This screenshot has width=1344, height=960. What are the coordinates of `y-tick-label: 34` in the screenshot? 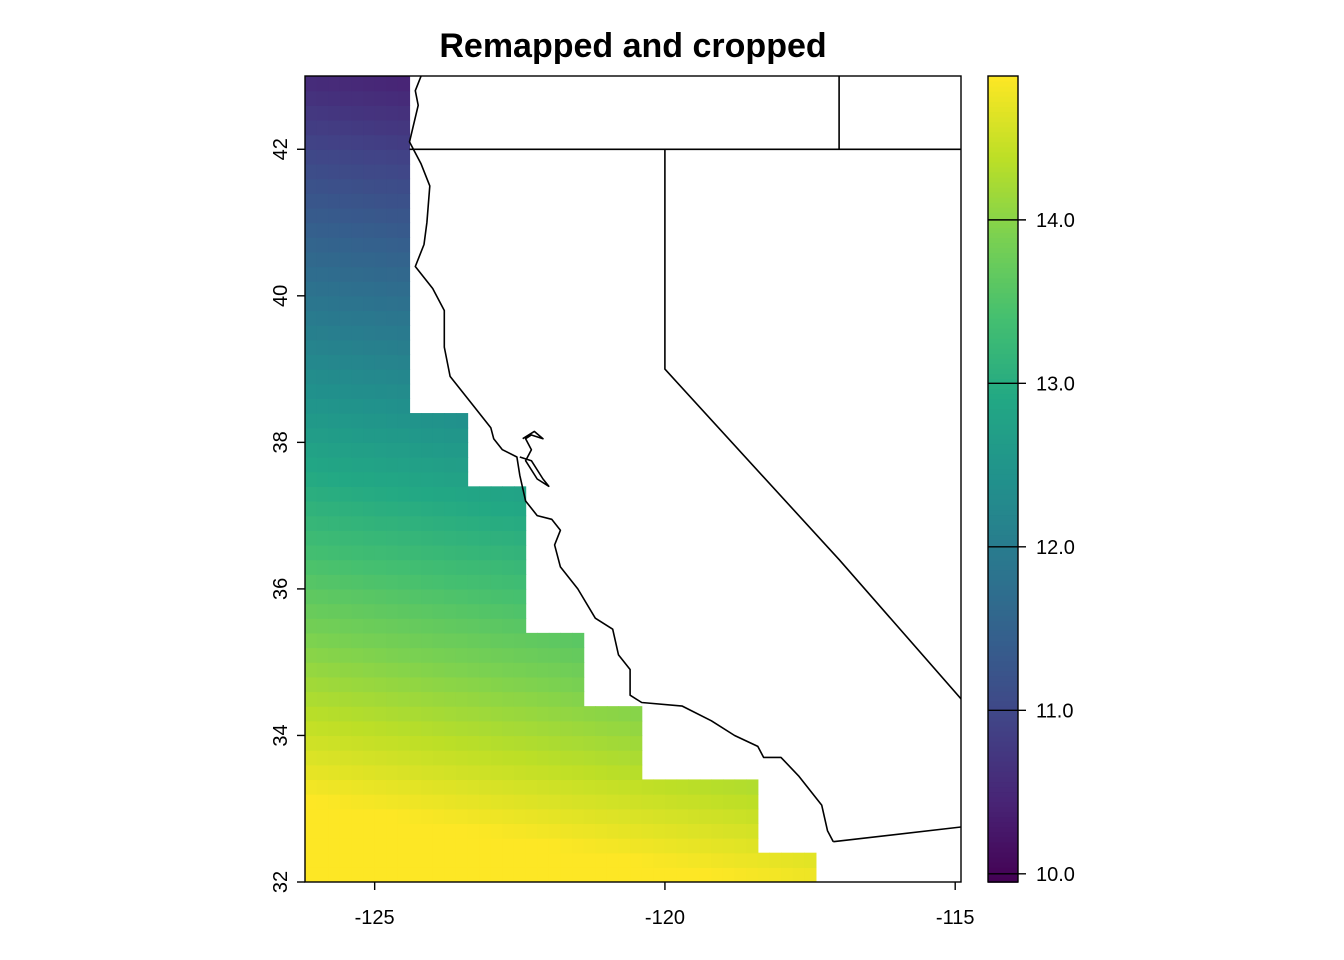 It's located at (281, 735).